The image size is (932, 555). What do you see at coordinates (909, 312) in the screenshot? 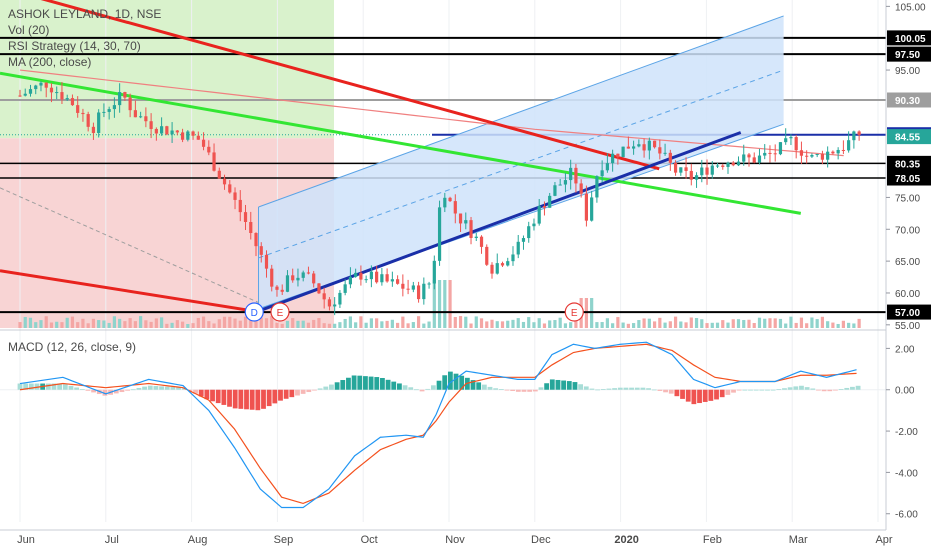
I see `price-tag: 57.00` at bounding box center [909, 312].